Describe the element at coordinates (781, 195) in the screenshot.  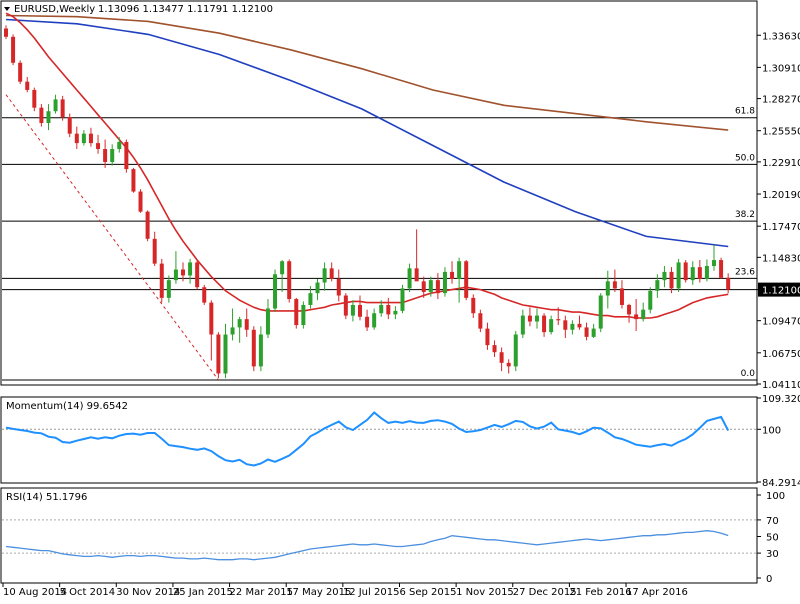
I see `price-y-tick-label: 1.20190` at that location.